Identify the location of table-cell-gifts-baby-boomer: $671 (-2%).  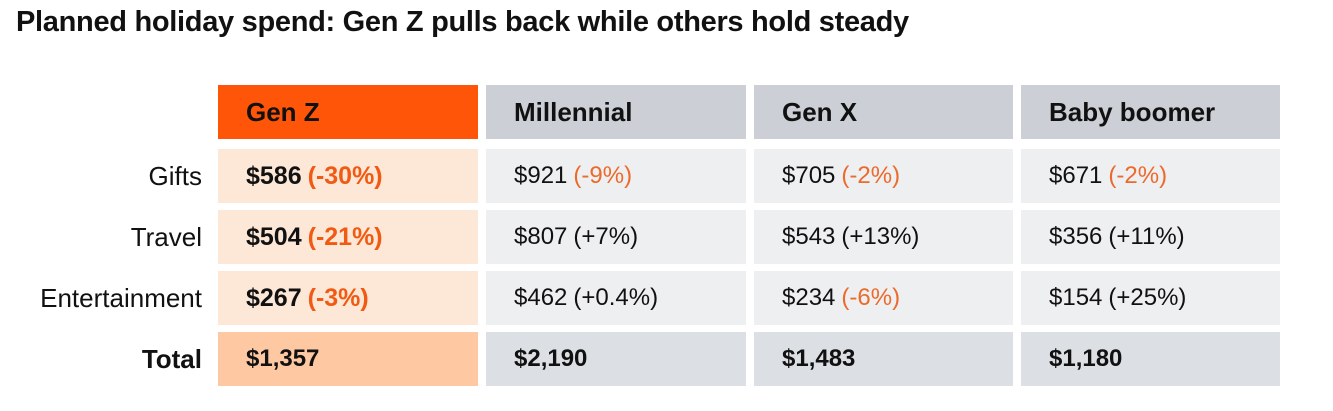
(1150, 176).